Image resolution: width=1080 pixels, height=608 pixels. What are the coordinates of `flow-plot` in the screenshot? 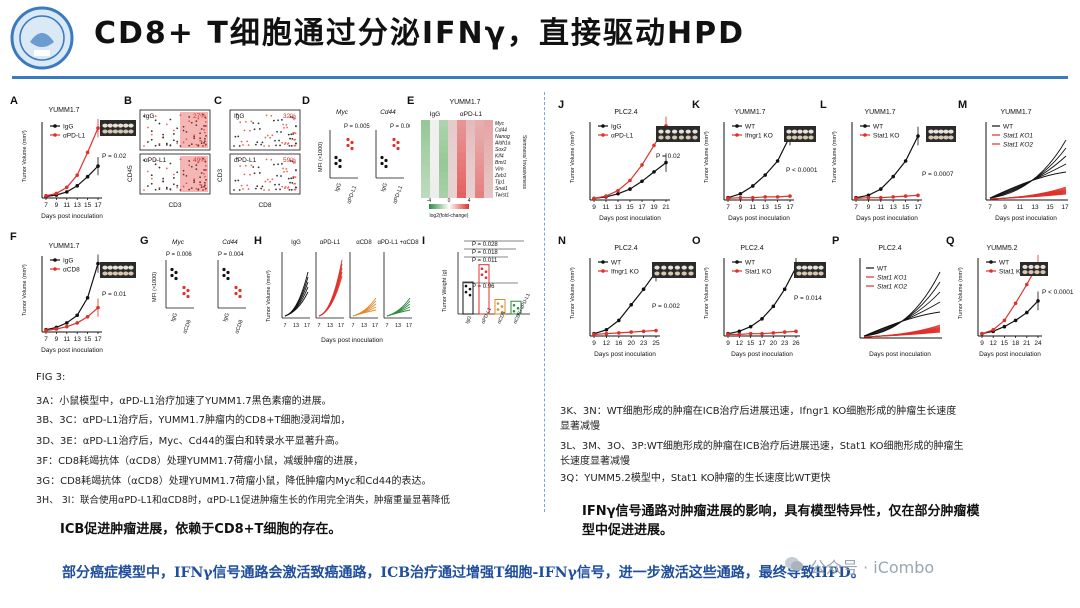 It's located at (175, 174).